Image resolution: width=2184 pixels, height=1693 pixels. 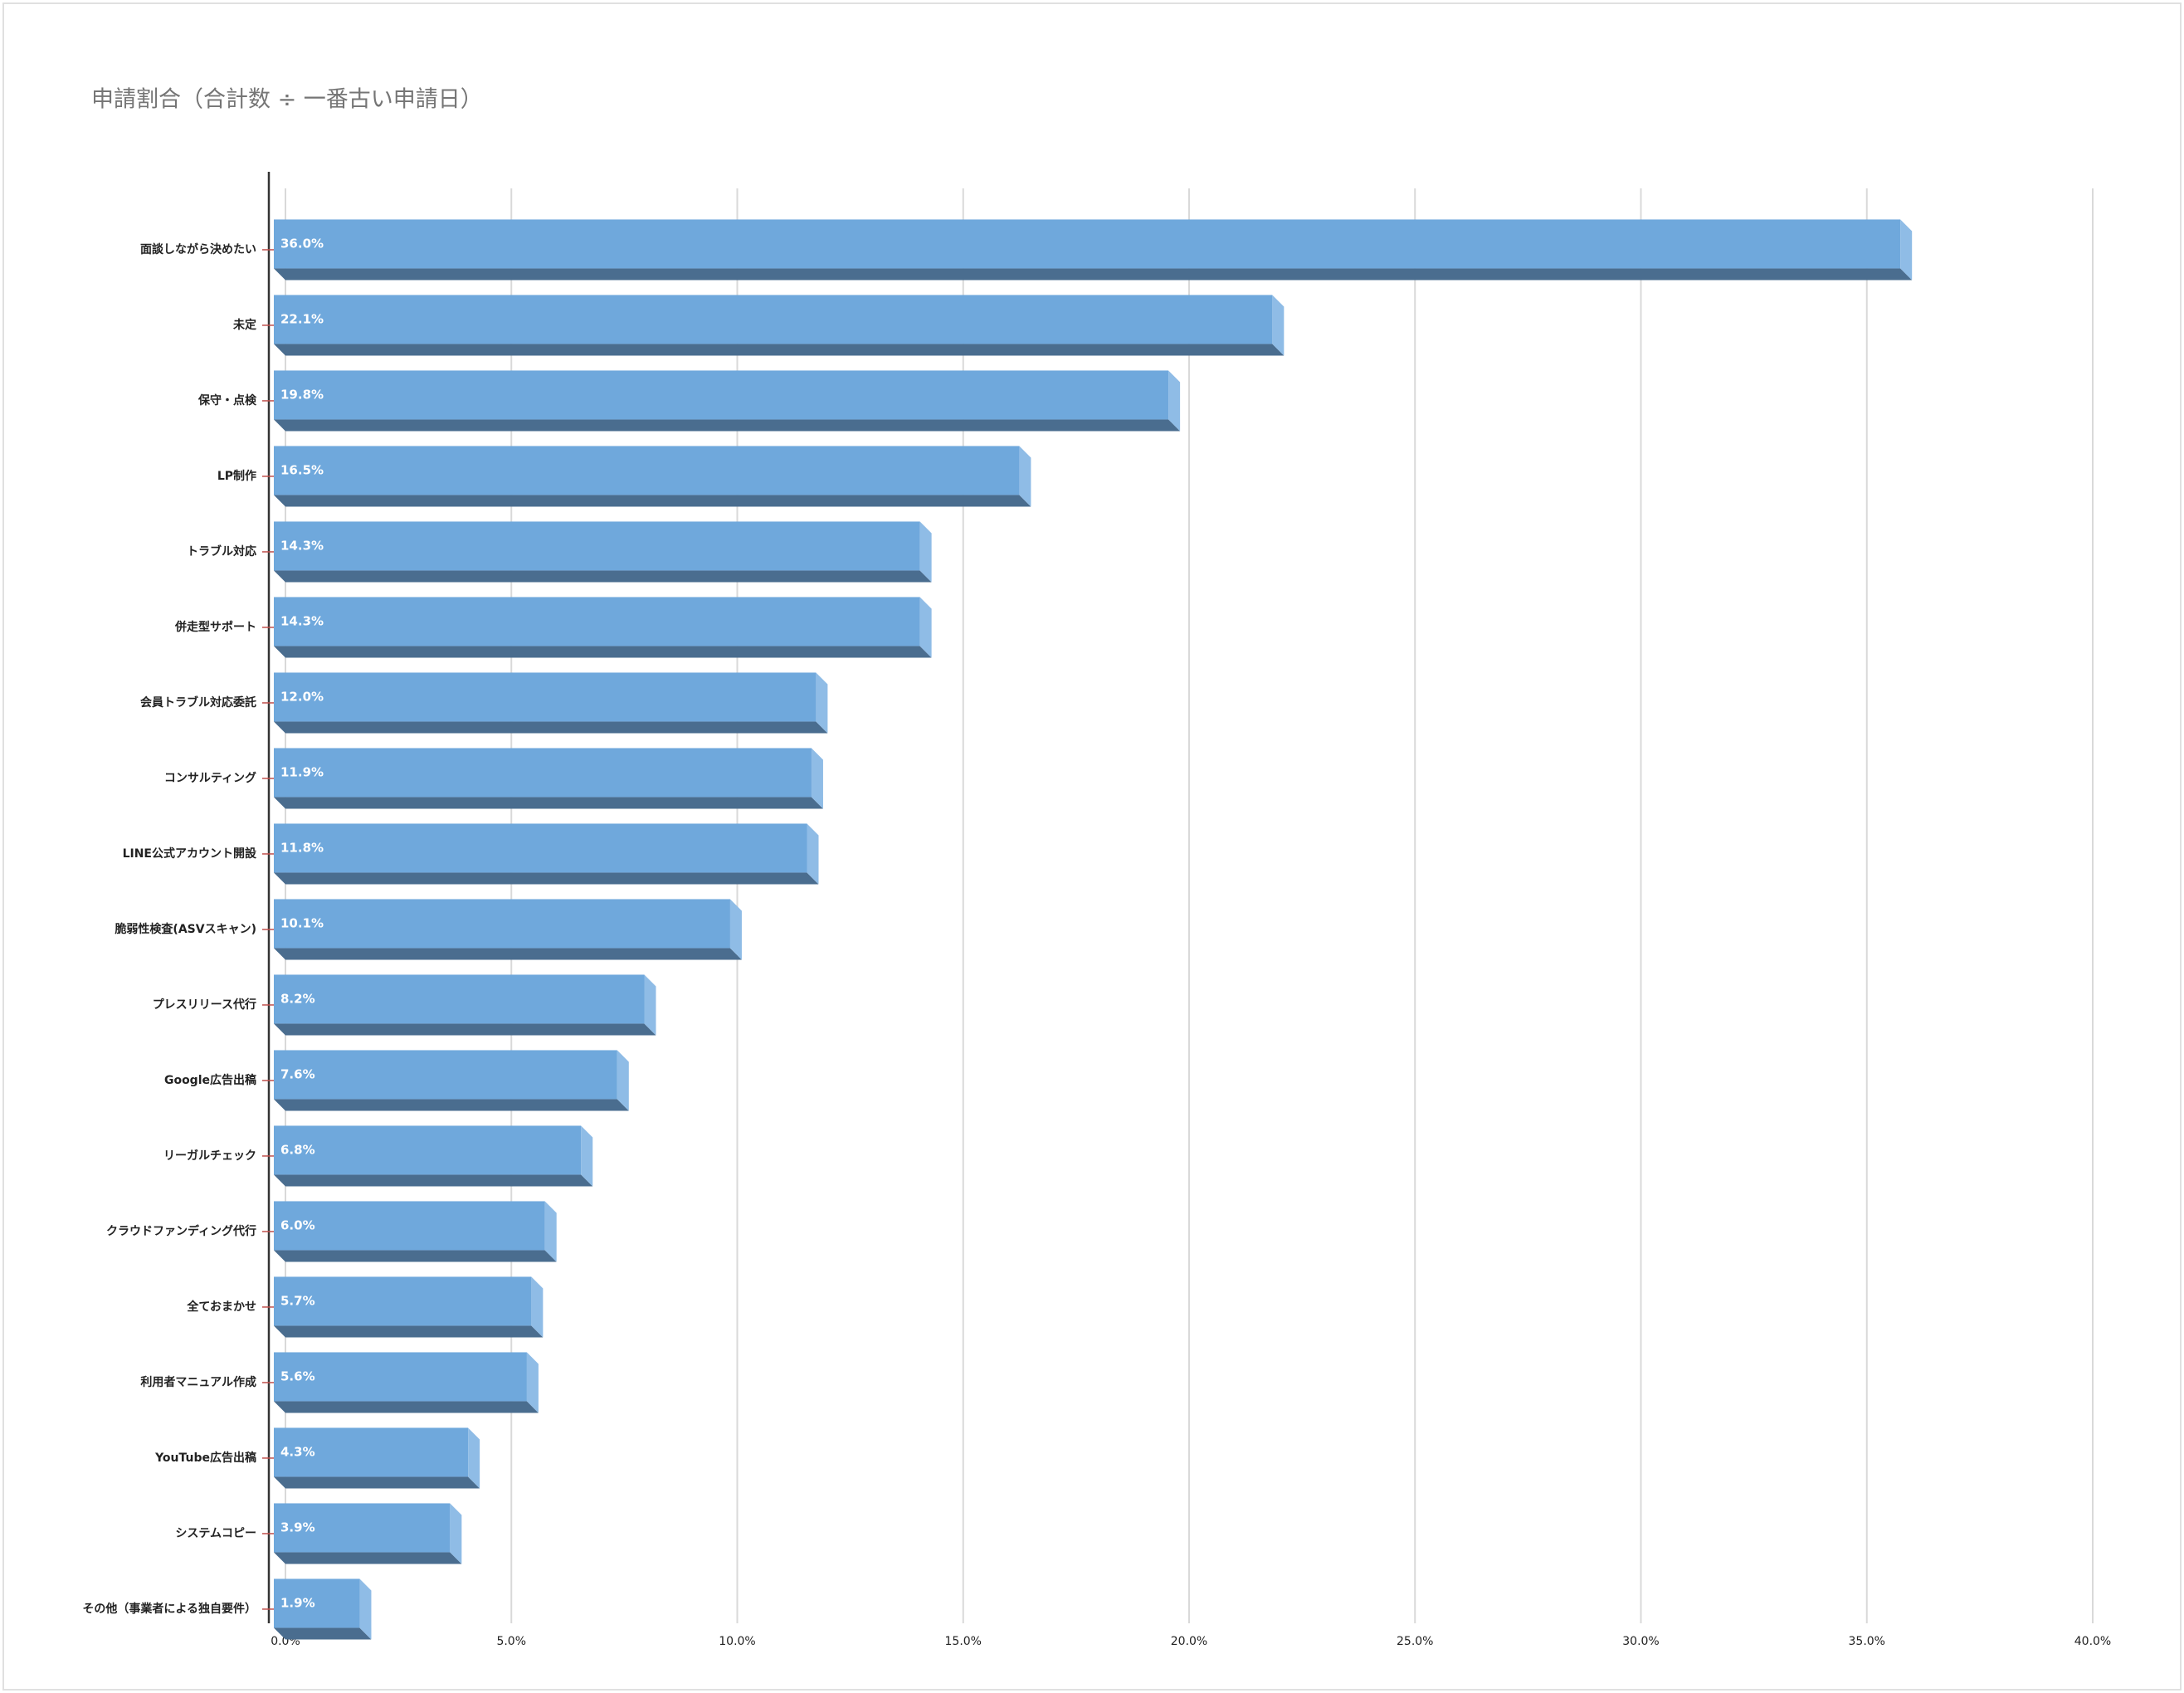 What do you see at coordinates (297, 1224) in the screenshot?
I see `data-label: 6.0%` at bounding box center [297, 1224].